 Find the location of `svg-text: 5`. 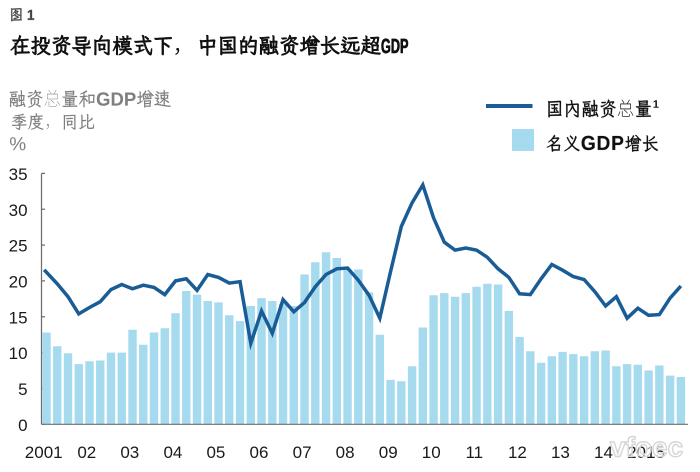

svg-text: 5 is located at coordinates (22, 389).